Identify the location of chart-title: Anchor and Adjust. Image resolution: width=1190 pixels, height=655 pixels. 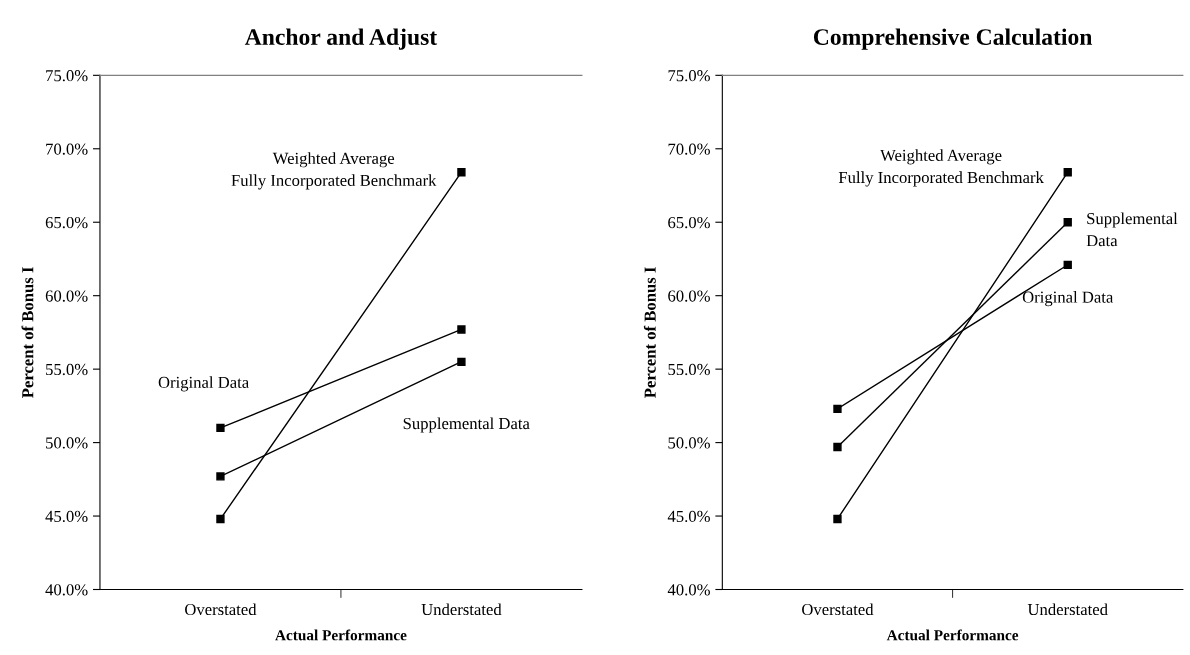
(341, 39).